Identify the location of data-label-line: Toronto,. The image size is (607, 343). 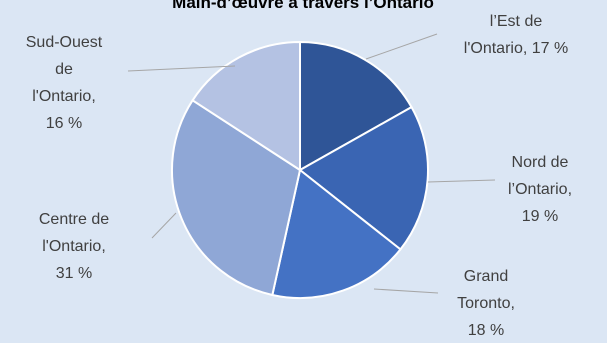
(486, 303).